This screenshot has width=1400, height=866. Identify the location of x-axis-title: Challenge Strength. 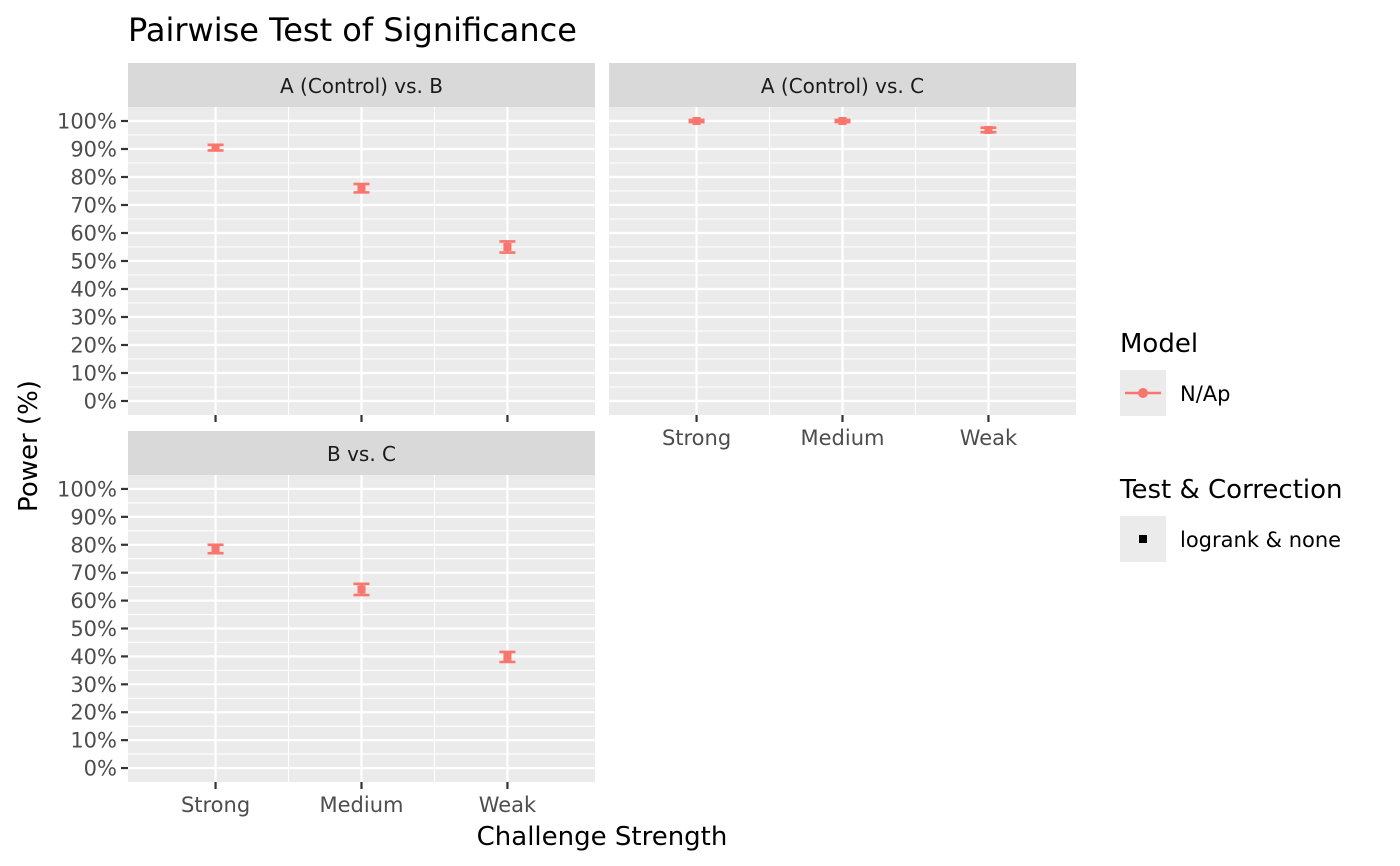
(602, 837).